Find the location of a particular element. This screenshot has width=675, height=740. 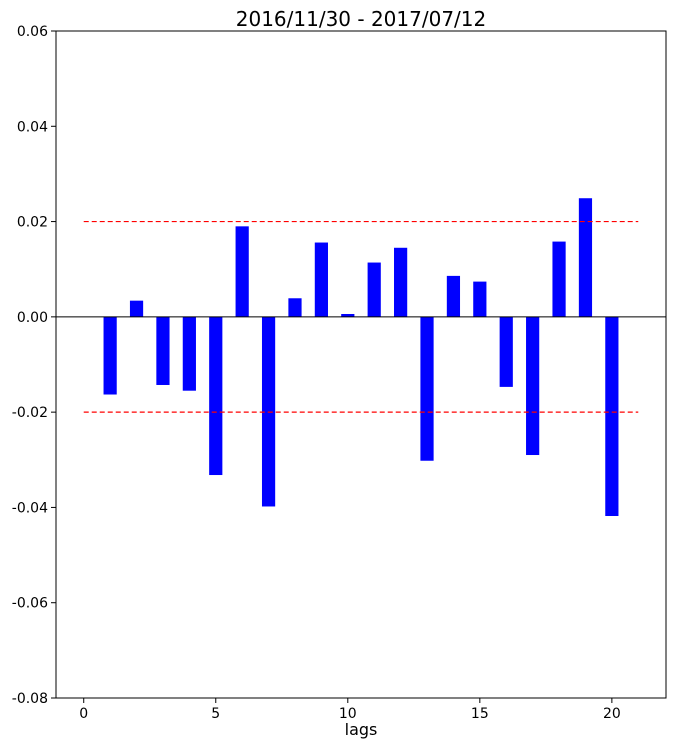

y-tick-label: -0.06 is located at coordinates (30, 604).